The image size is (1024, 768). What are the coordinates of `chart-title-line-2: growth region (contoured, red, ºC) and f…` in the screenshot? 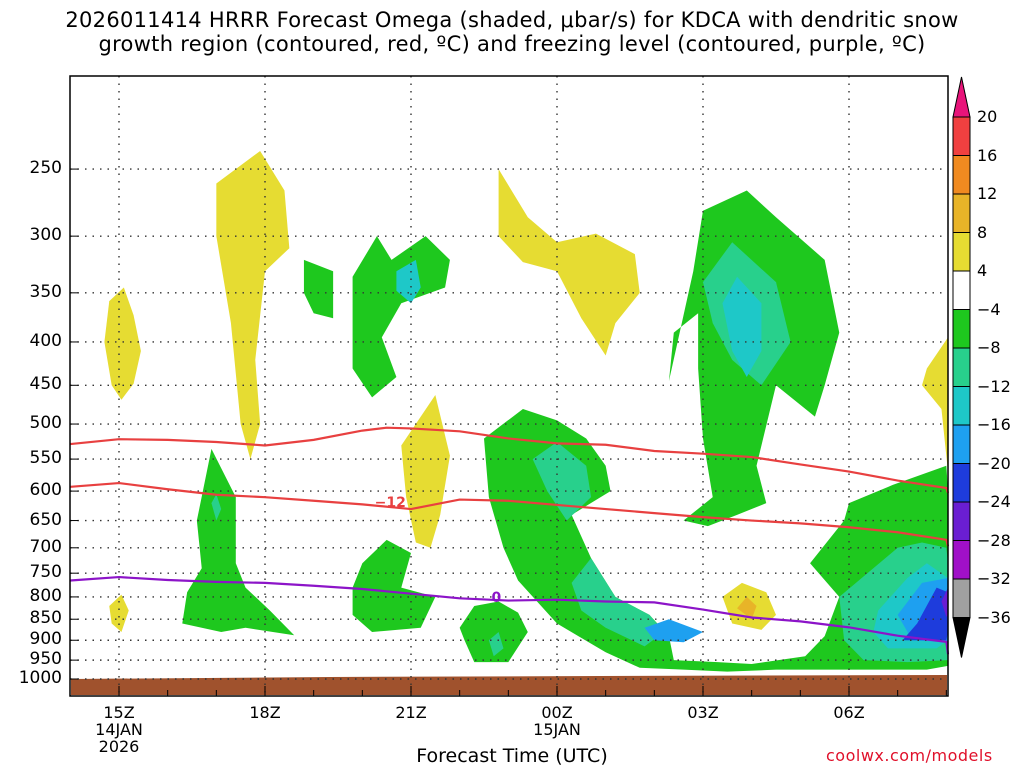 It's located at (512, 44).